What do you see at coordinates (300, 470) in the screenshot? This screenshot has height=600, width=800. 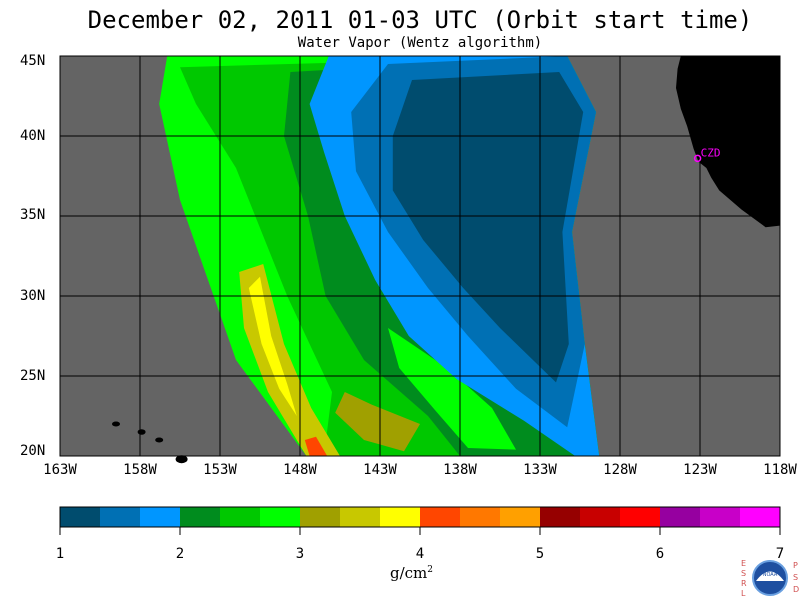 I see `lon-tick-label: 148W` at bounding box center [300, 470].